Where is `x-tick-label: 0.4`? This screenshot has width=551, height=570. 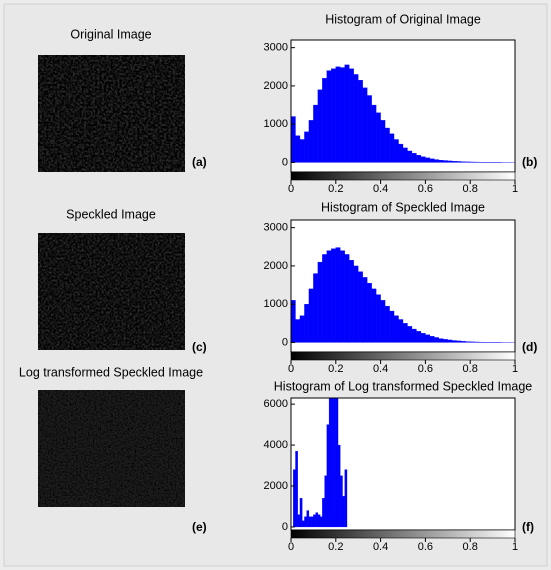
x-tick-label: 0.4 is located at coordinates (380, 547).